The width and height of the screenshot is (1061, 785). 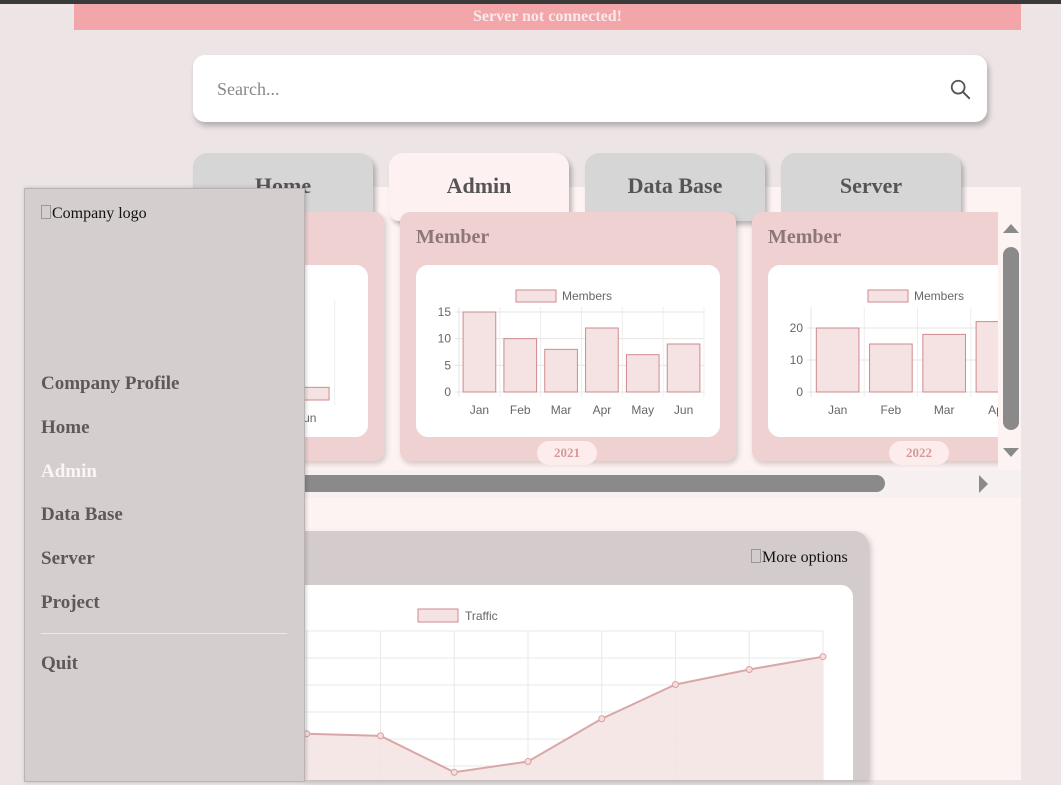 I want to click on scroll-right-icon, so click(x=983, y=484).